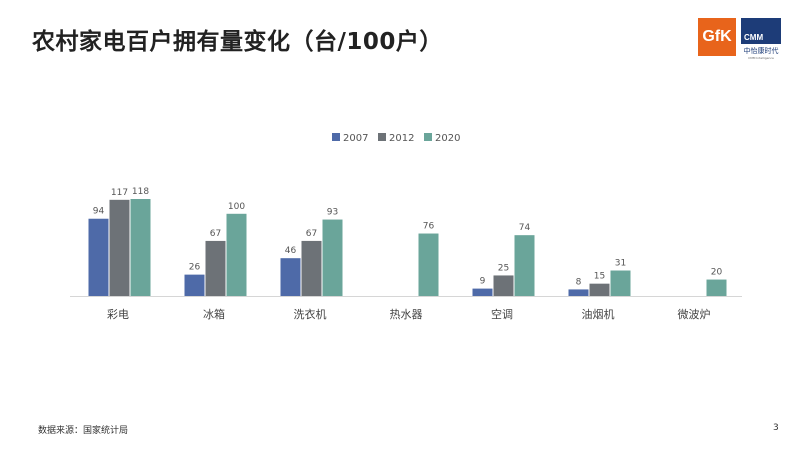  I want to click on data-label-2020-油烟机: 31, so click(620, 264).